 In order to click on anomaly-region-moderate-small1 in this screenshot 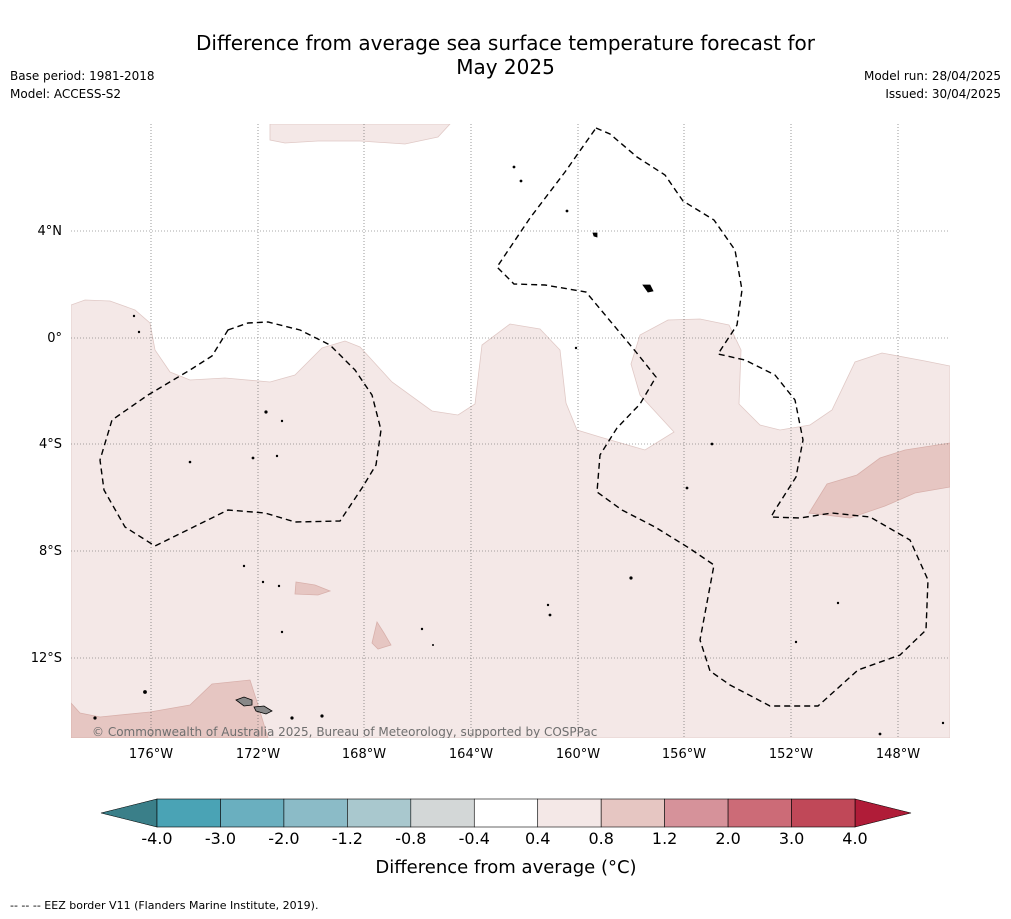, I will do `click(313, 588)`.